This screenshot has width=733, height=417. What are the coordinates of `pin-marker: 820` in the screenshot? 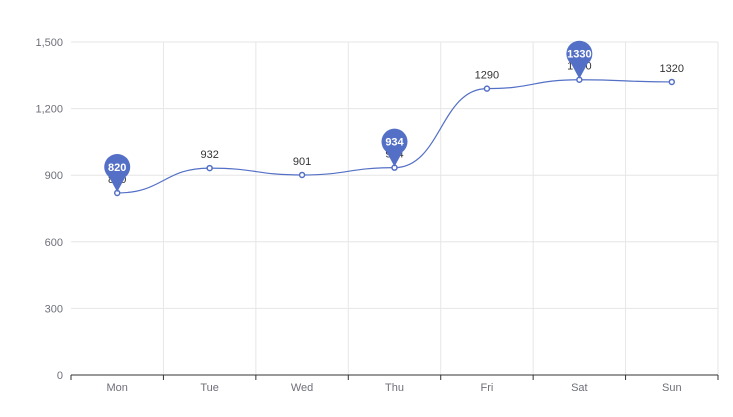 It's located at (117, 172).